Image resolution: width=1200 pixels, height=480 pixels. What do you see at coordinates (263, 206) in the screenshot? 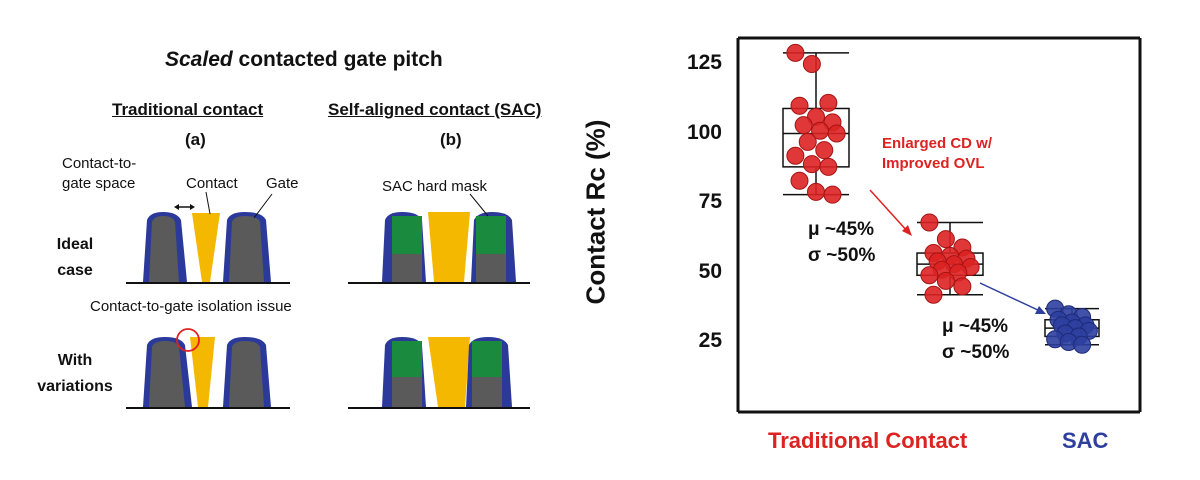
I see `leader-gate` at bounding box center [263, 206].